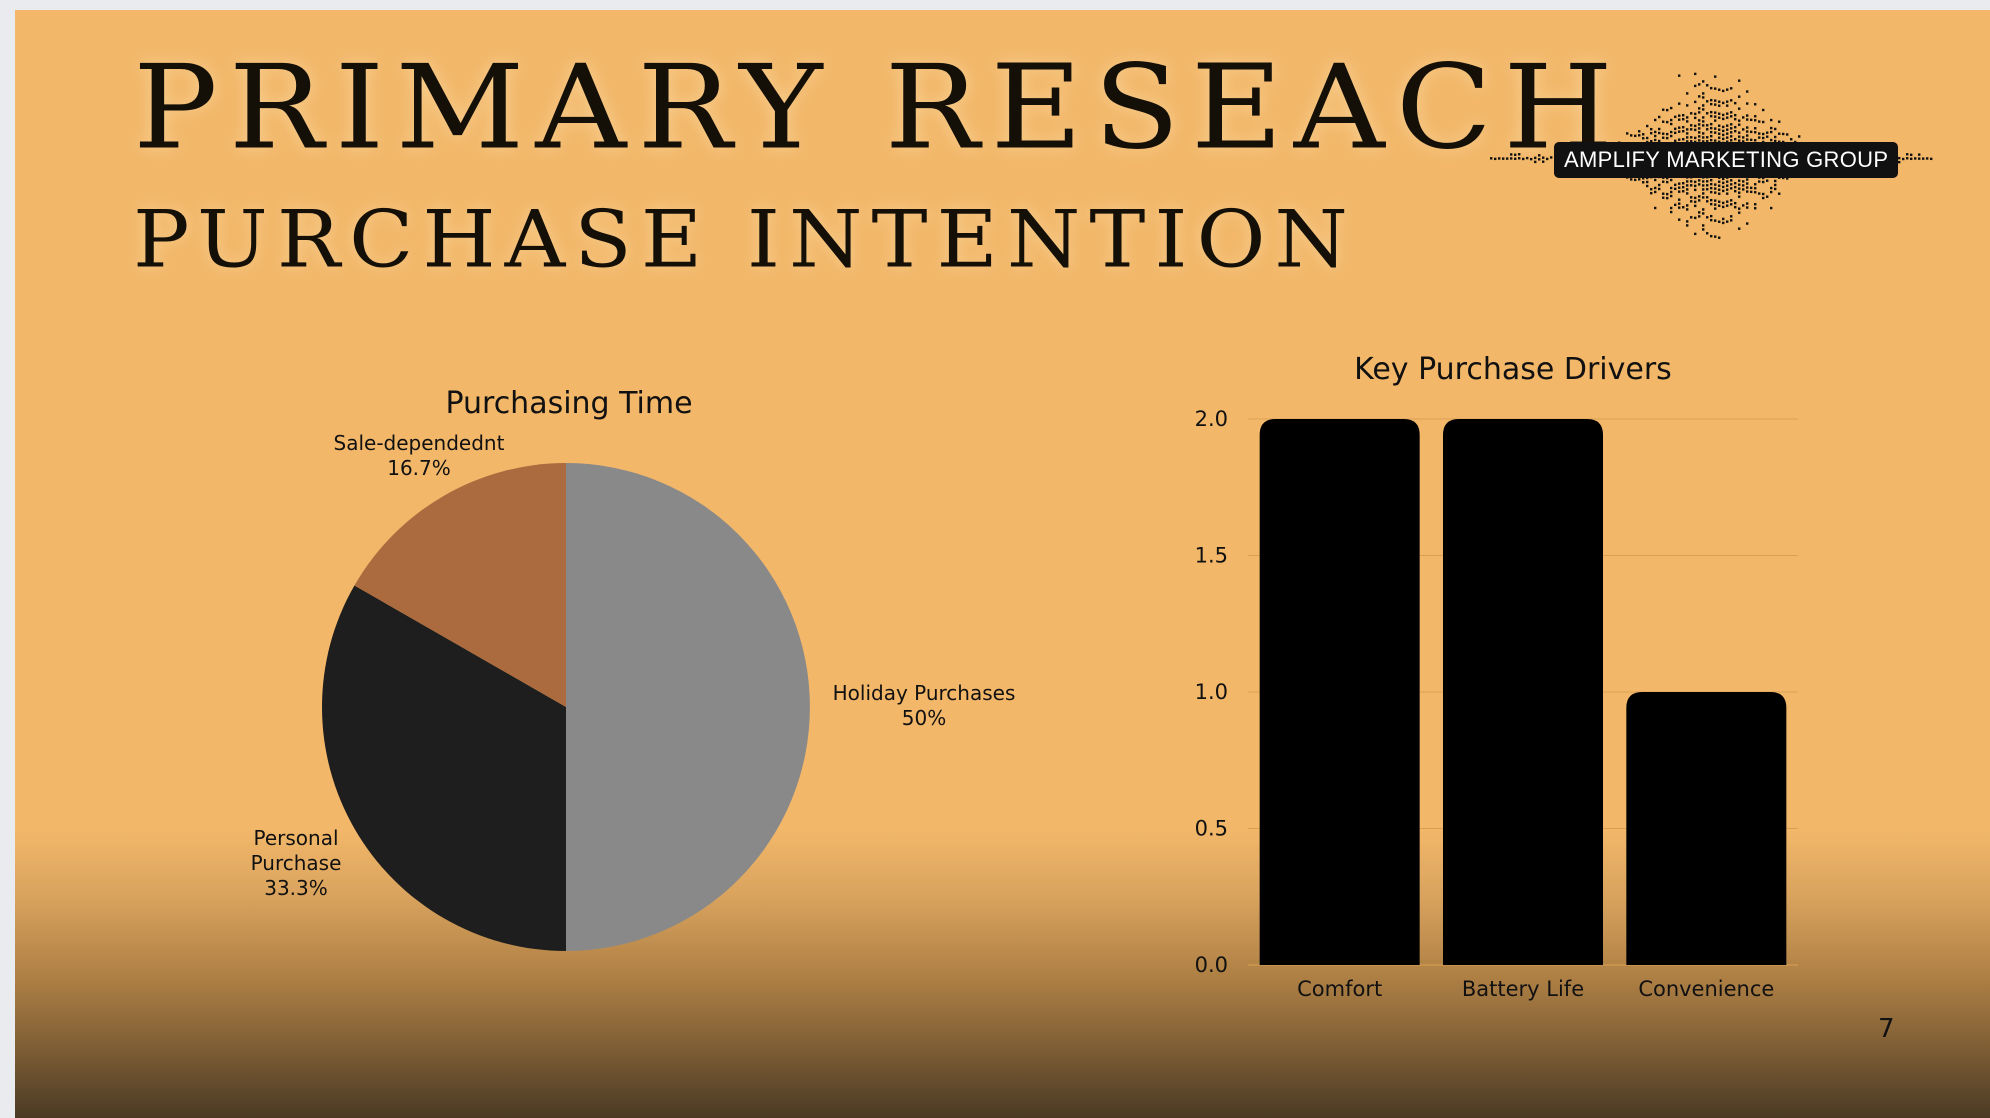 The image size is (1990, 1118). I want to click on bar-battery-life, so click(1523, 692).